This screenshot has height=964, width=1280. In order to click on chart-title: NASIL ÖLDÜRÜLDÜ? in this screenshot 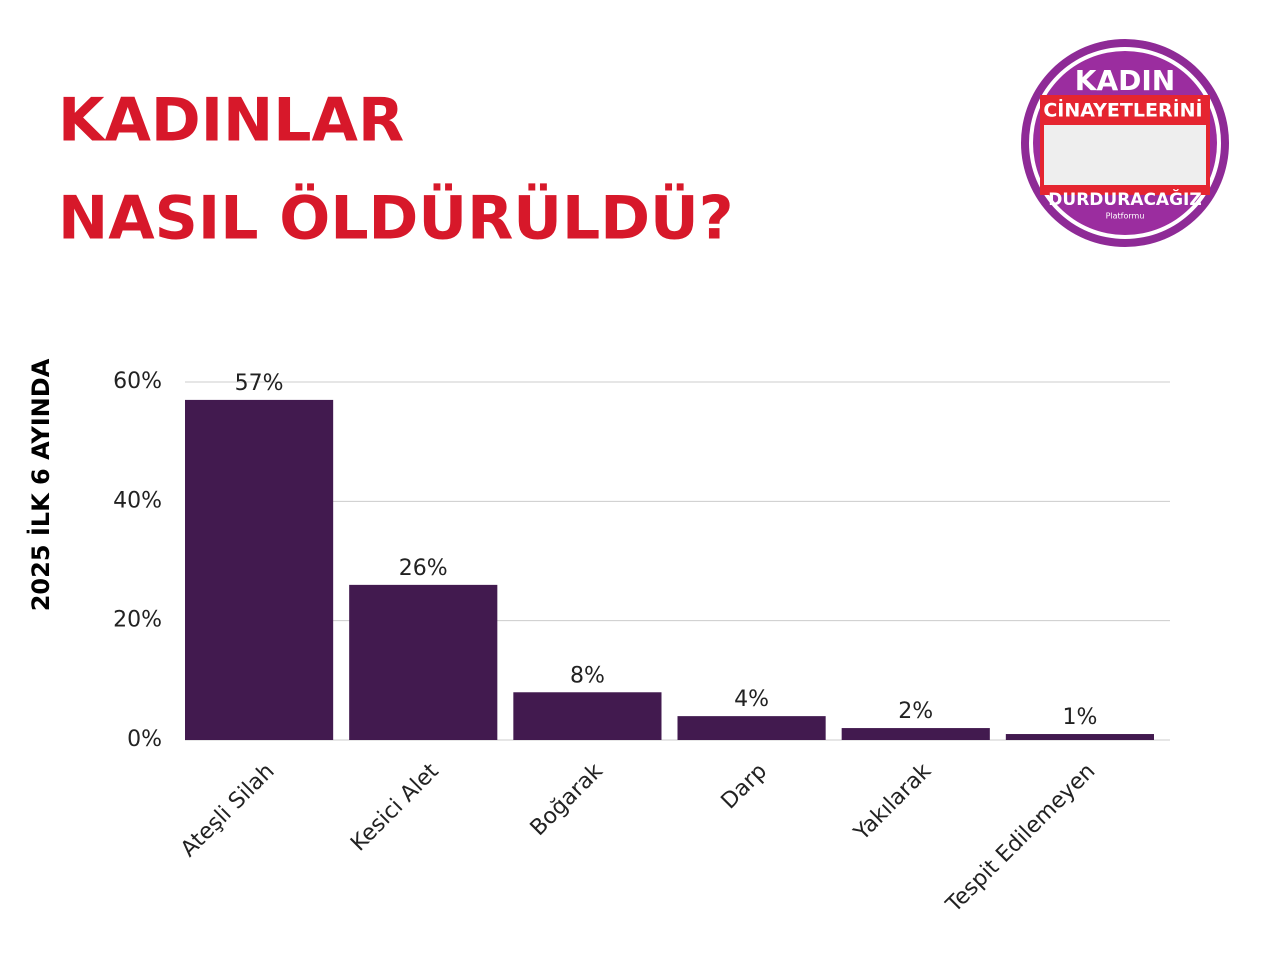, I will do `click(396, 218)`.